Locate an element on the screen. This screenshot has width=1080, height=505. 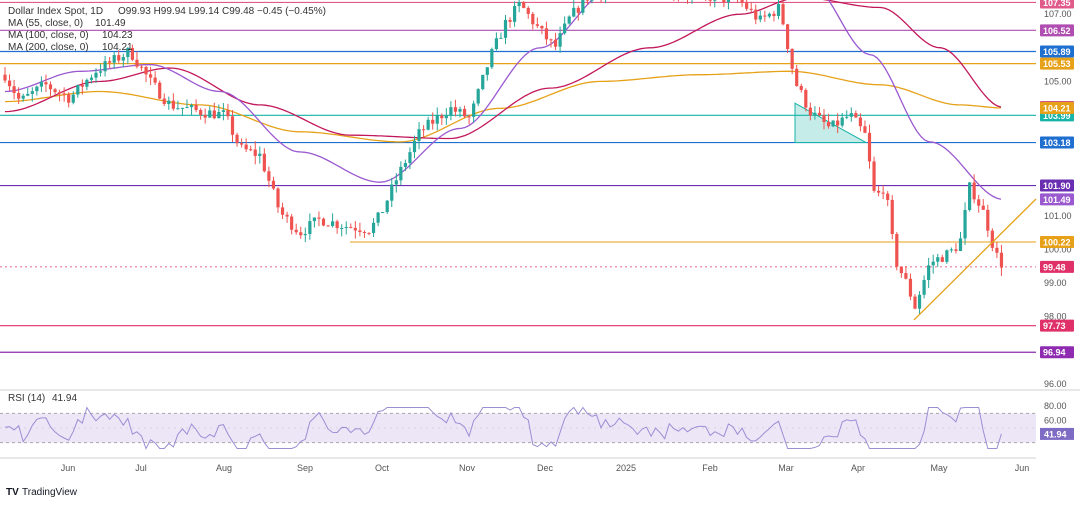
y-tick-label: 107.00 is located at coordinates (1058, 14).